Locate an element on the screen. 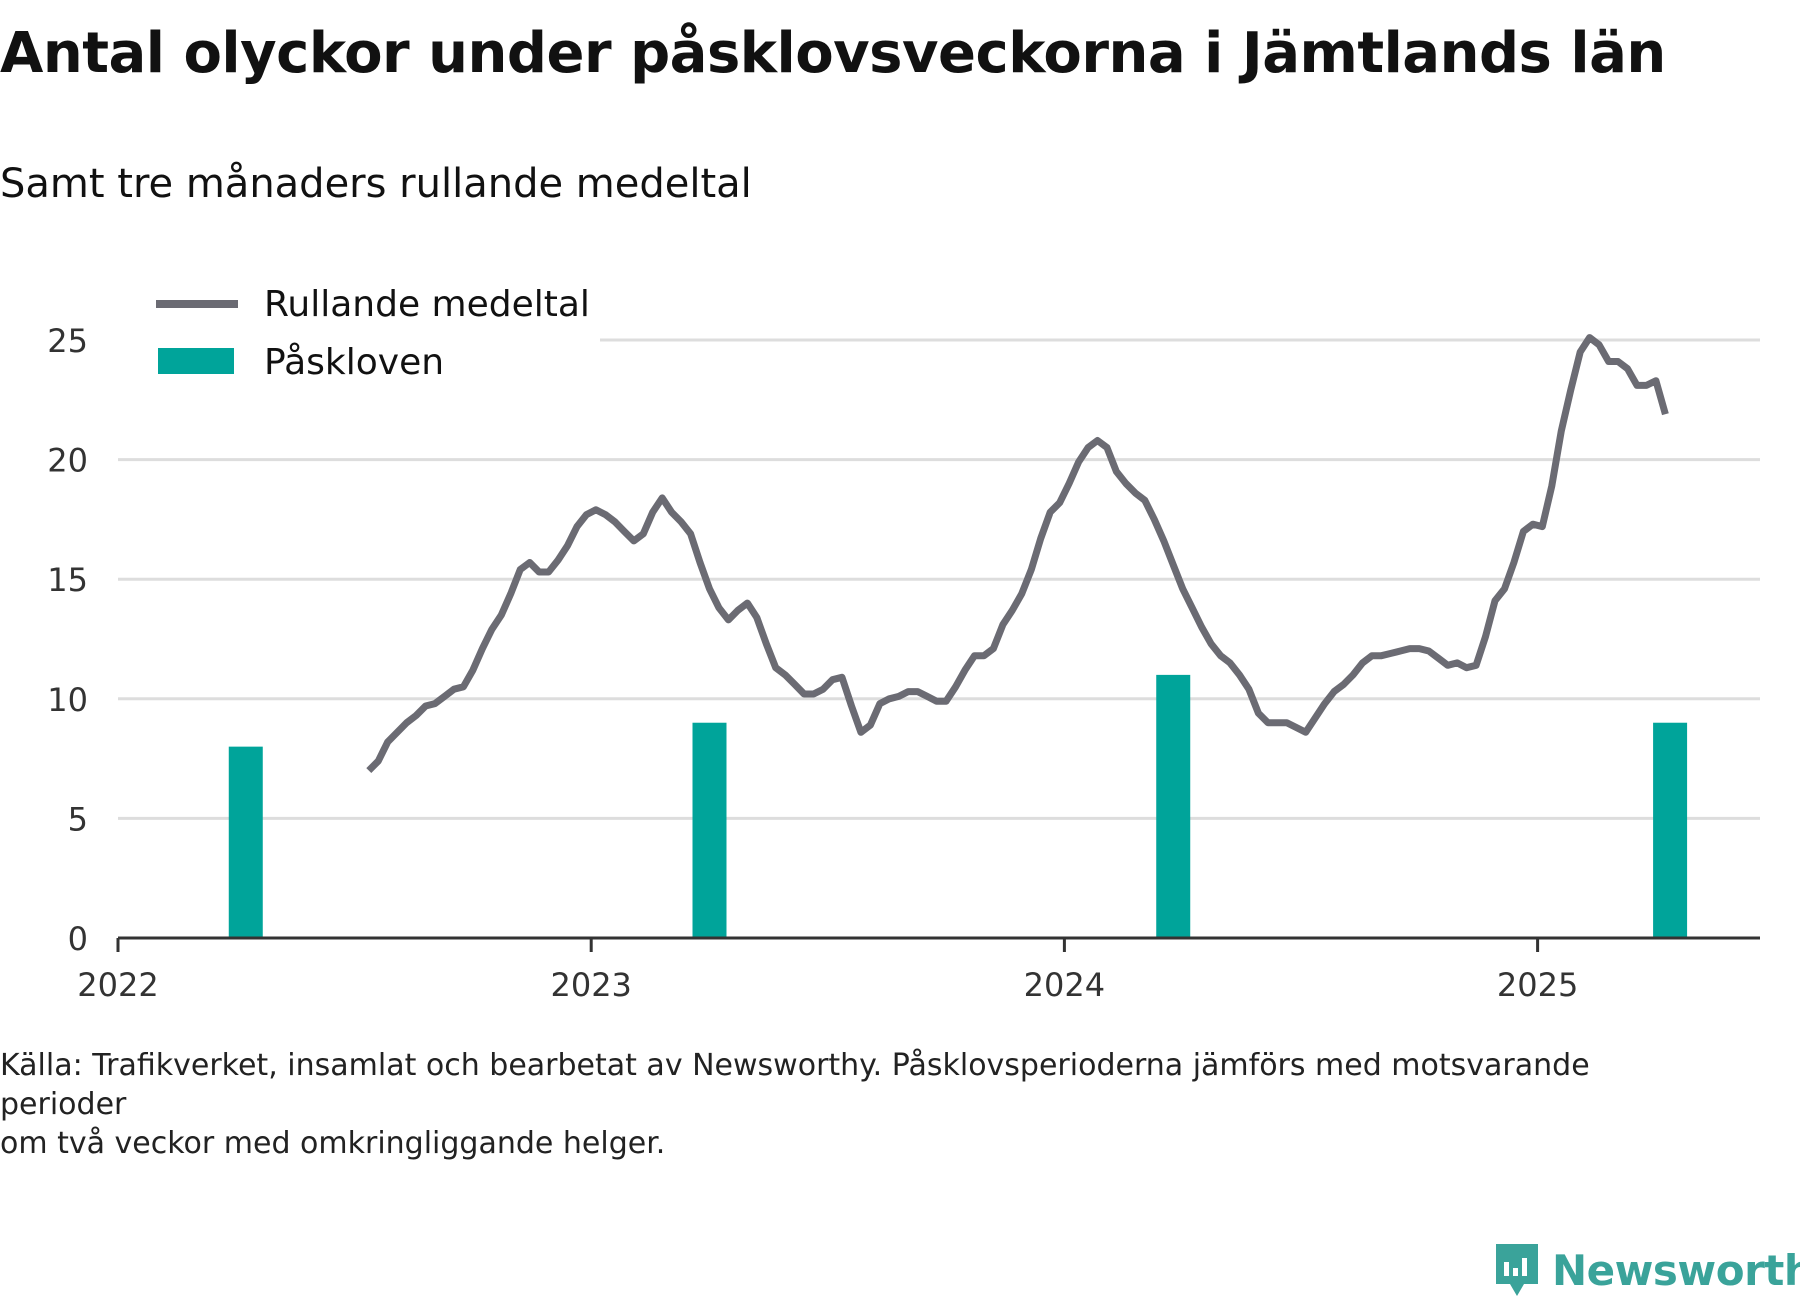  x-tick-label: 2025 is located at coordinates (1537, 985).